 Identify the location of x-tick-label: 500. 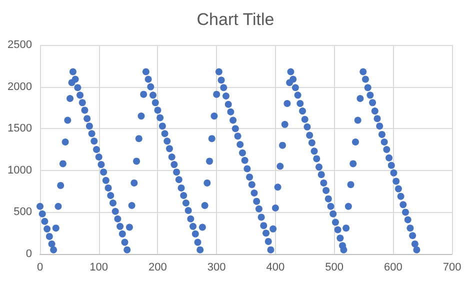
(334, 268).